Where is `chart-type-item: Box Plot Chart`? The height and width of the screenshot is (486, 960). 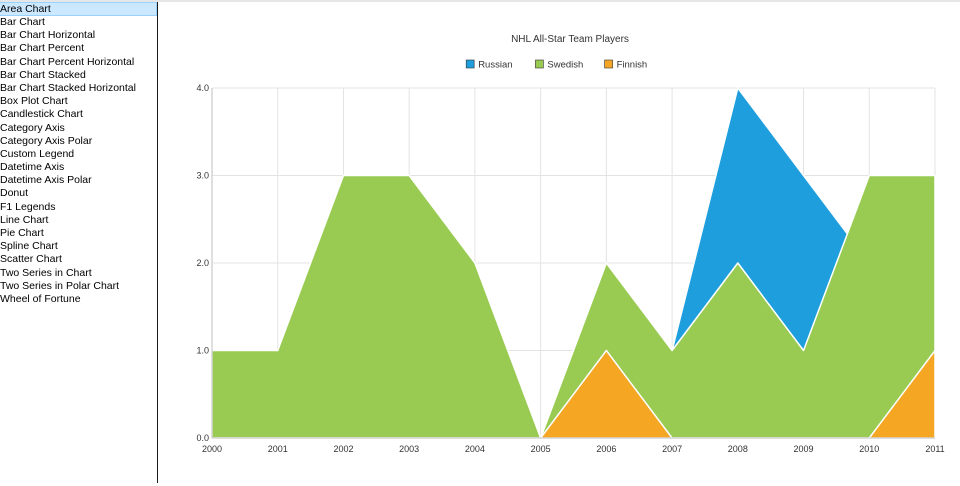 chart-type-item: Box Plot Chart is located at coordinates (34, 101).